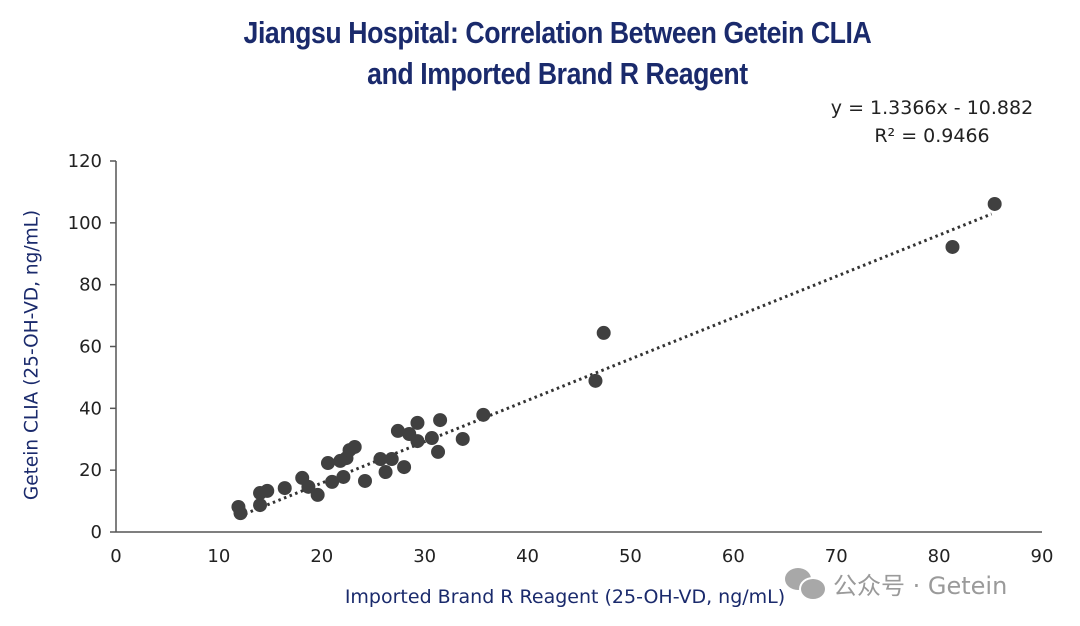  Describe the element at coordinates (321, 556) in the screenshot. I see `x-tick-label: 20` at that location.